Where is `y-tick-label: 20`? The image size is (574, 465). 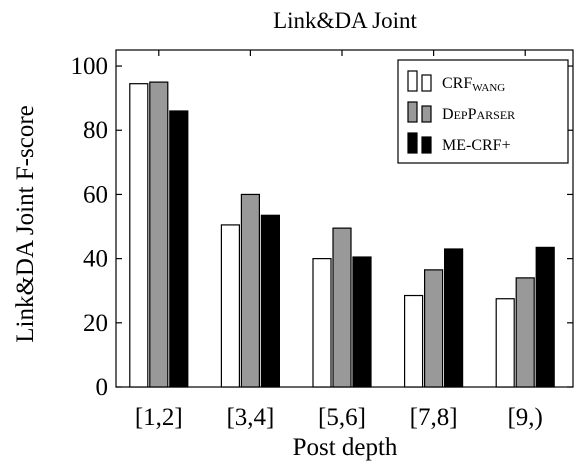
y-tick-label: 20 is located at coordinates (95, 323).